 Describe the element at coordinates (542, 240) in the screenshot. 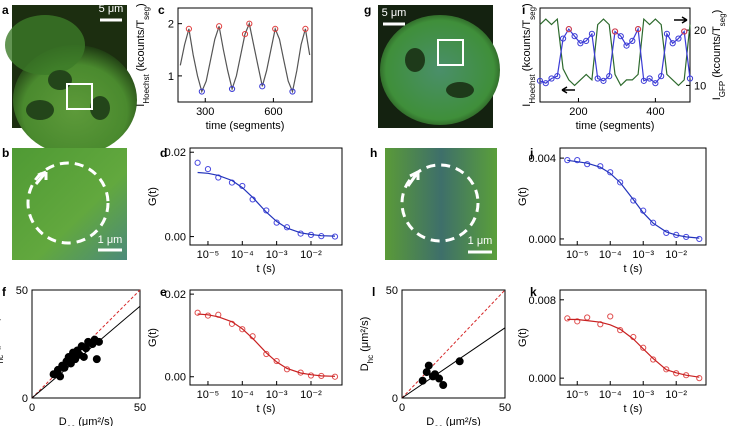

I see `y-tick-label: 0.000` at that location.